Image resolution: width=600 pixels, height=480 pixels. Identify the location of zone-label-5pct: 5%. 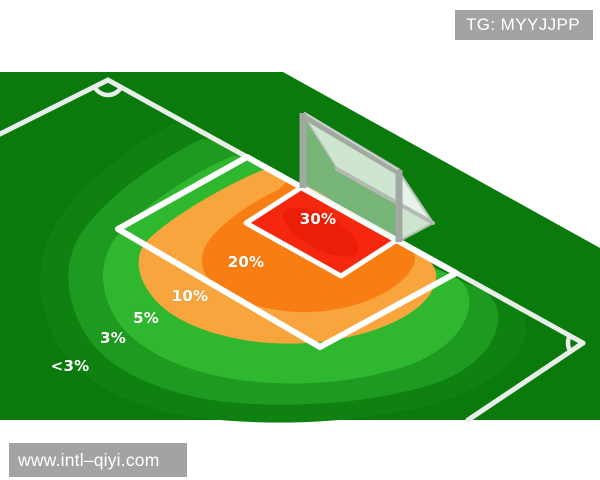
(146, 318).